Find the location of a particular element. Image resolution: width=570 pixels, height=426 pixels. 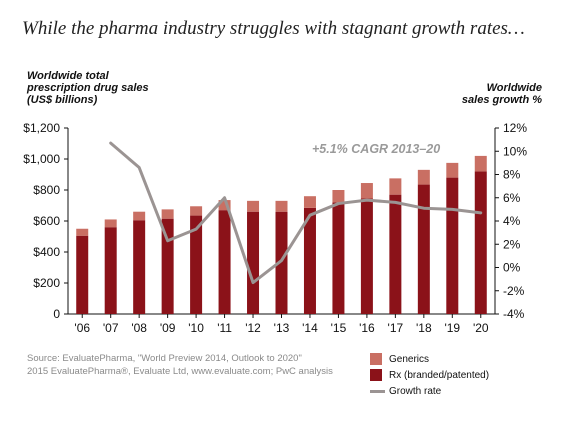

y-left-tick-label: $600 is located at coordinates (46, 221).